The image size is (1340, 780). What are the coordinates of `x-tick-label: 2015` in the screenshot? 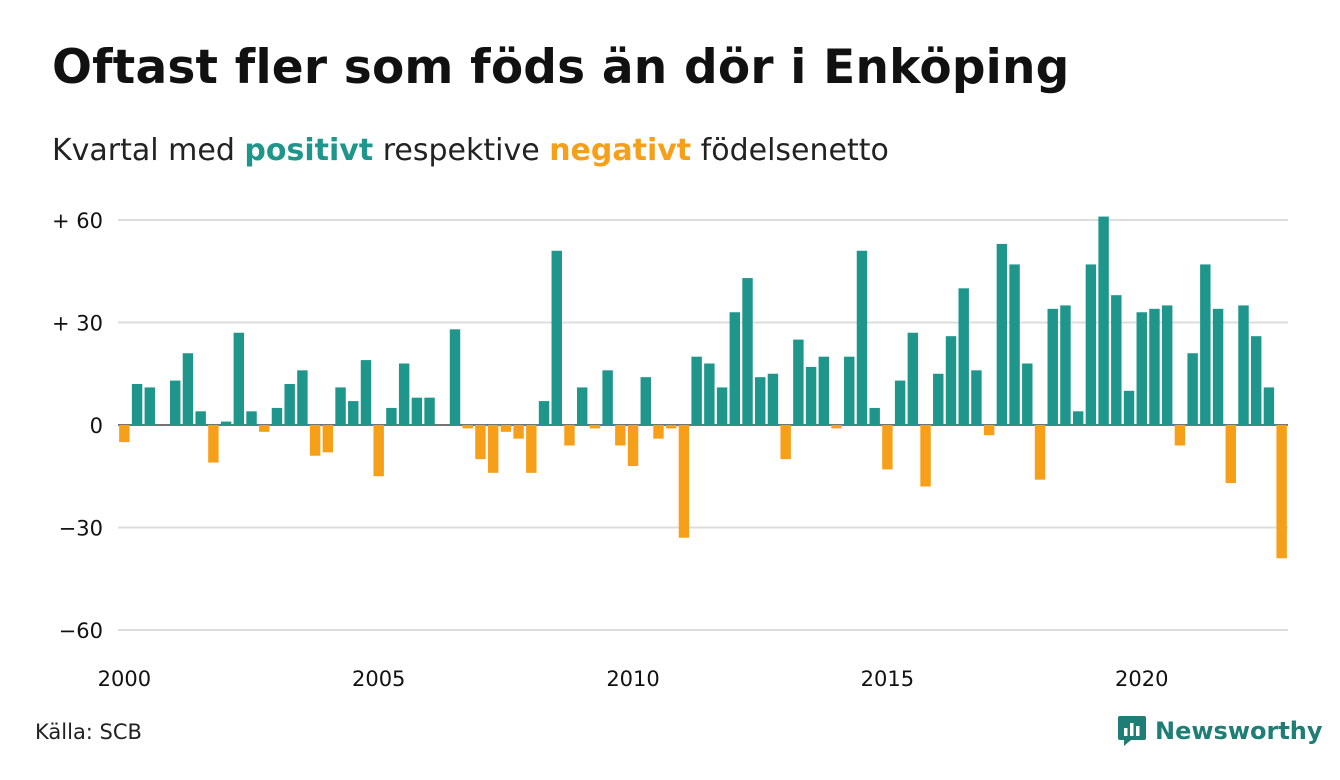 It's located at (887, 679).